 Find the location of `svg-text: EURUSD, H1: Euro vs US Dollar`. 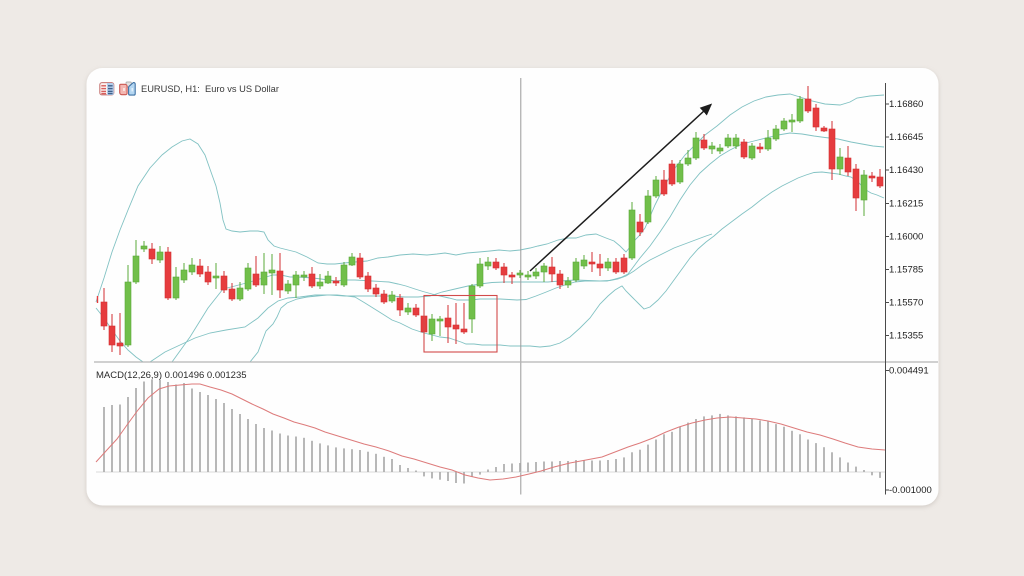

svg-text: EURUSD, H1: Euro vs US Dollar is located at coordinates (210, 89).